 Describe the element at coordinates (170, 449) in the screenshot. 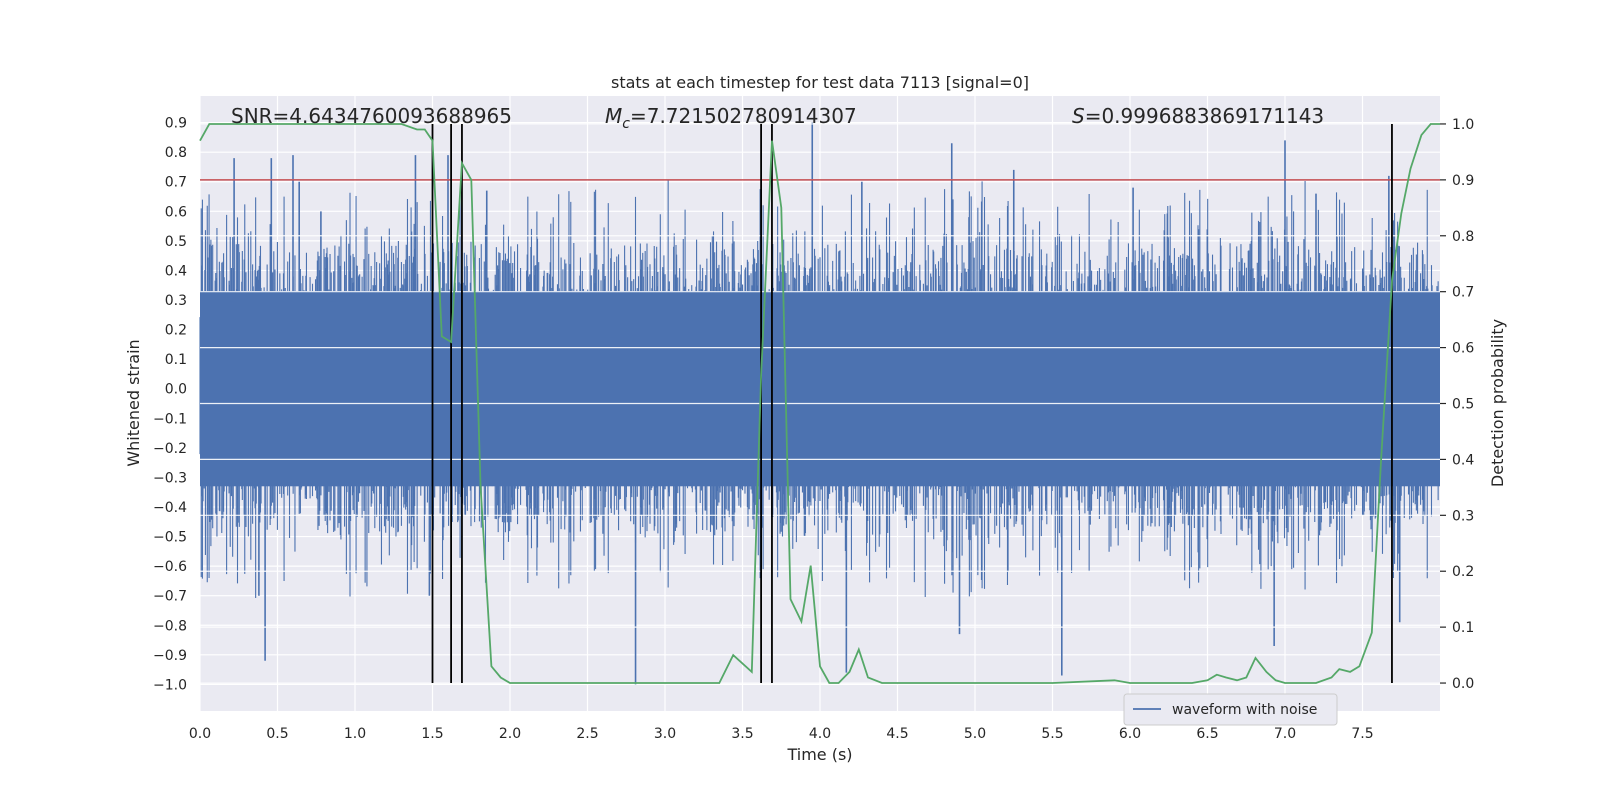

I see `y-tick-label-11: −0.2` at that location.